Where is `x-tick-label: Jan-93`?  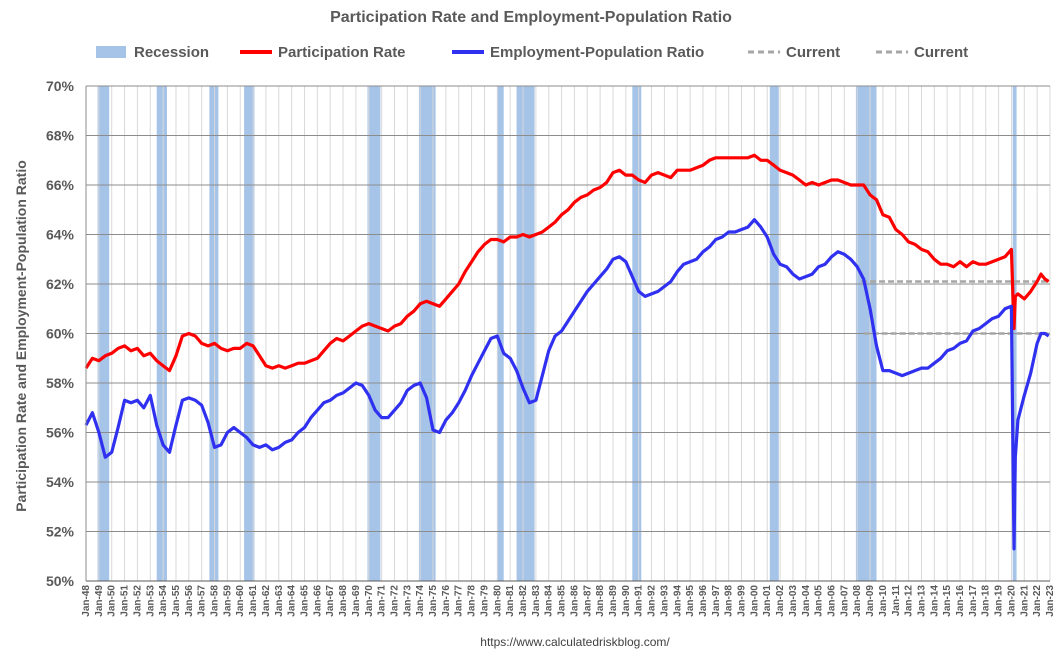
x-tick-label: Jan-93 is located at coordinates (664, 601).